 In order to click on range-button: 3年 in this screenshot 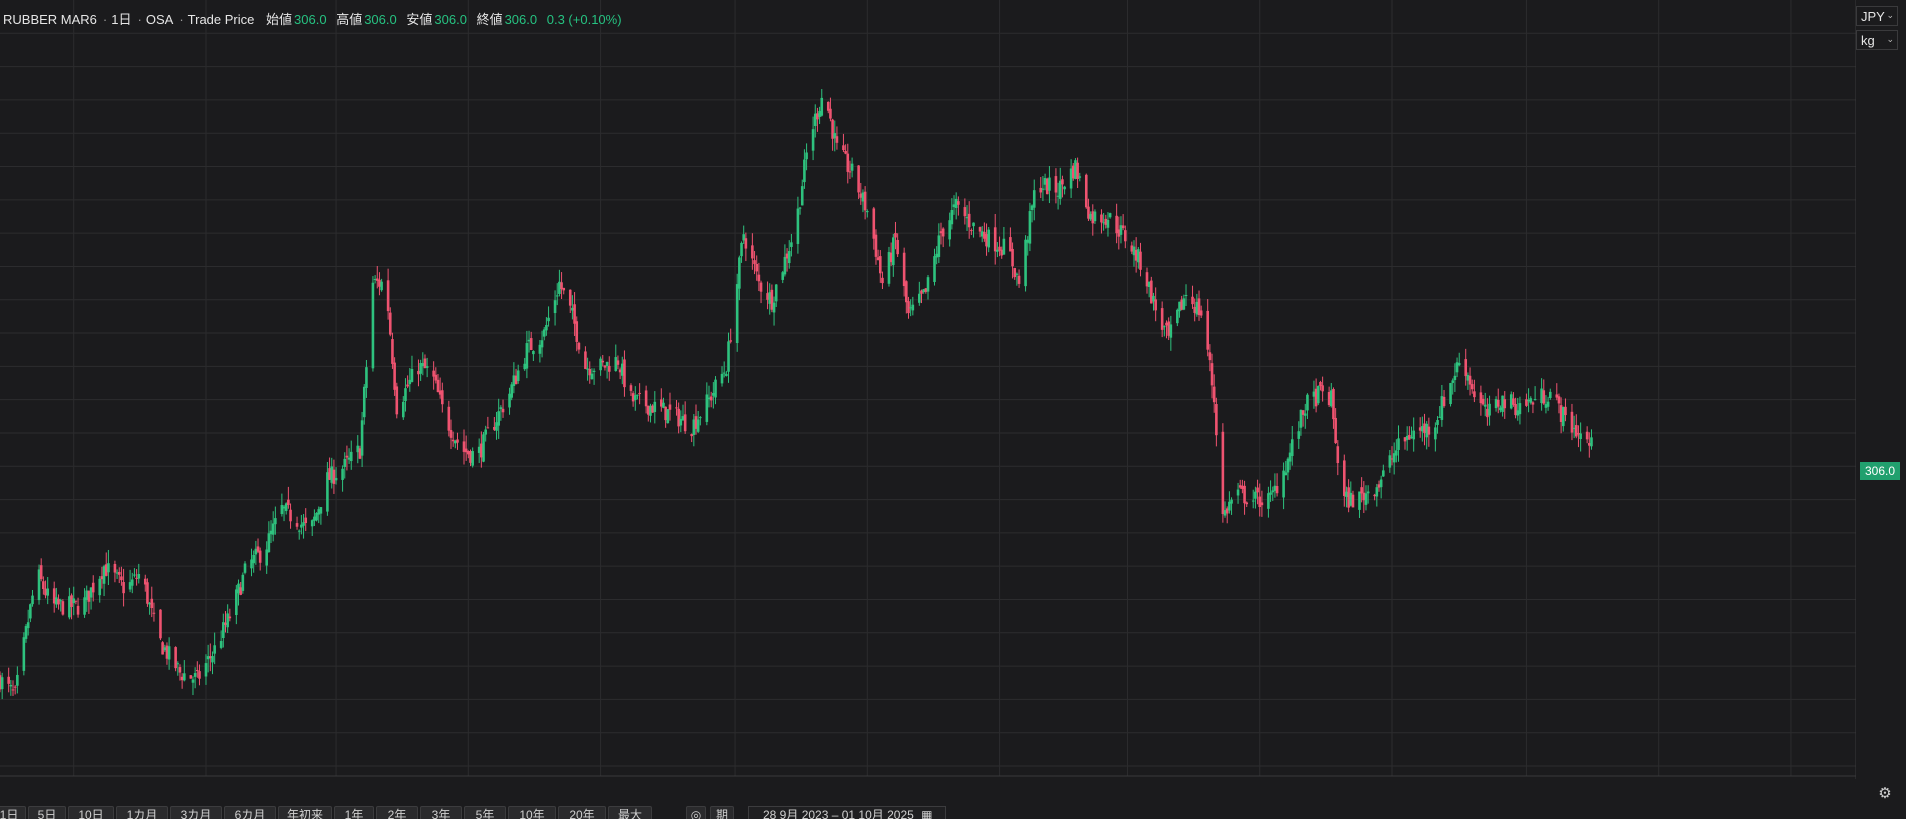, I will do `click(441, 812)`.